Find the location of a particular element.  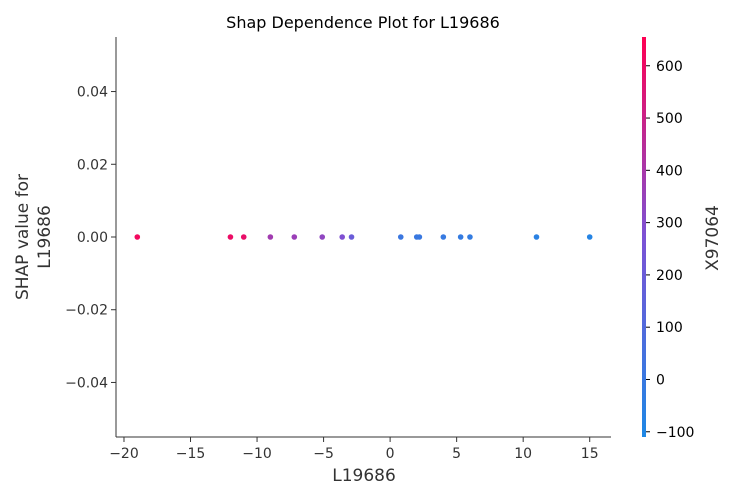

y-axis-label-line-1: SHAP value for is located at coordinates (23, 237).